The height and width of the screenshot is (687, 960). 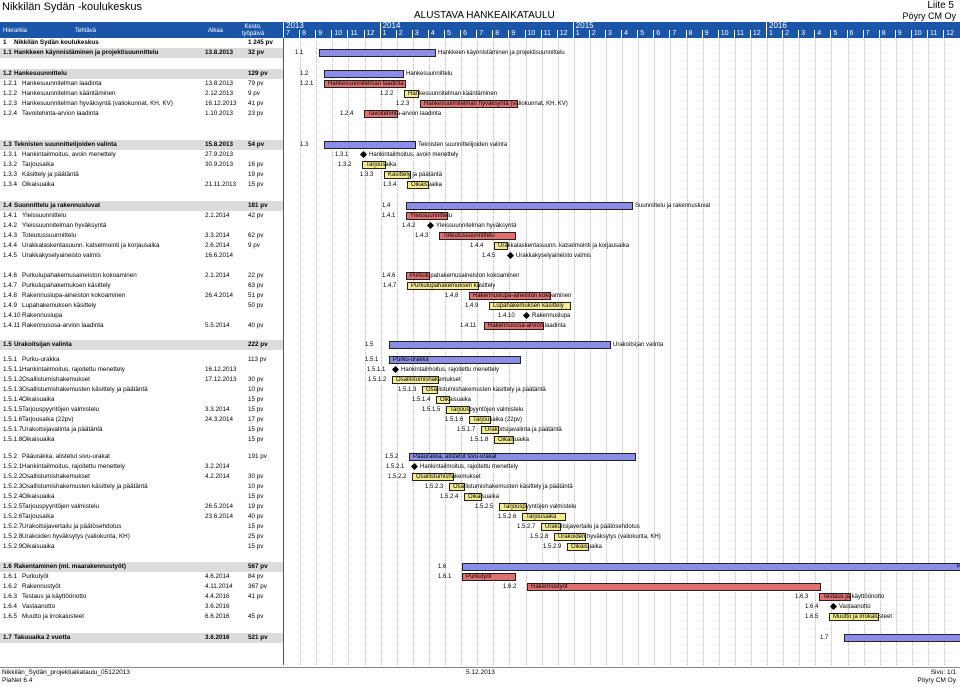 What do you see at coordinates (528, 306) in the screenshot?
I see `bar-label: Lupahakemuksen käsittely` at bounding box center [528, 306].